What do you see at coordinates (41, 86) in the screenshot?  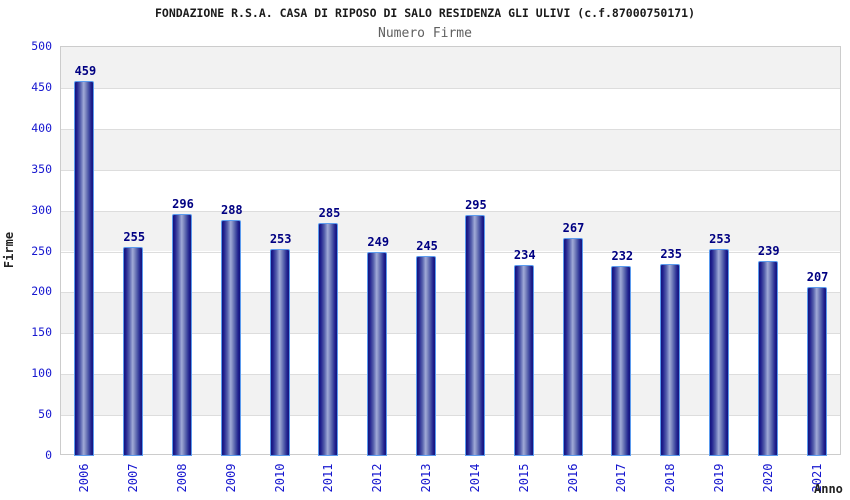 I see `y-tick-450: 450` at bounding box center [41, 86].